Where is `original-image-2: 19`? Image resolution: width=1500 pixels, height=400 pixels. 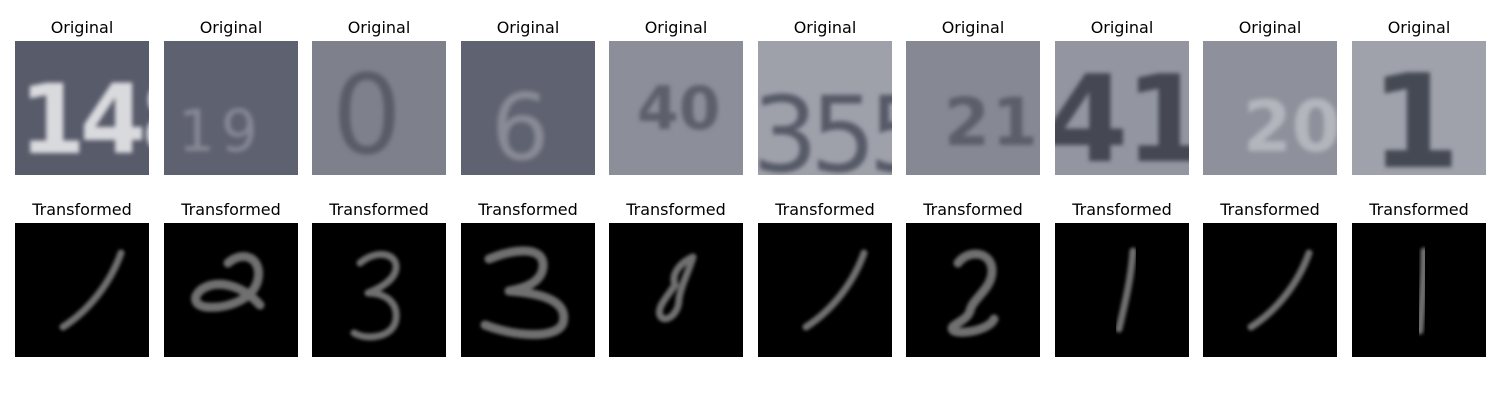 original-image-2: 19 is located at coordinates (231, 108).